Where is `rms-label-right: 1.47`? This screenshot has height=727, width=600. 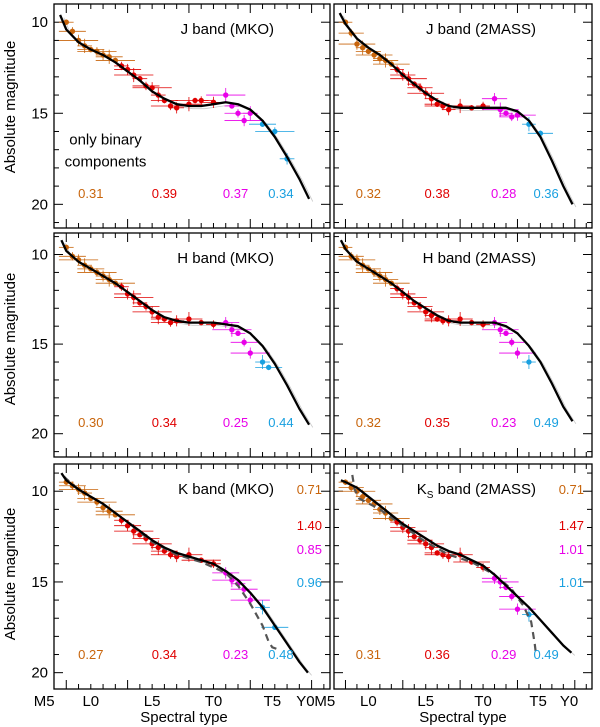 rms-label-right: 1.47 is located at coordinates (571, 525).